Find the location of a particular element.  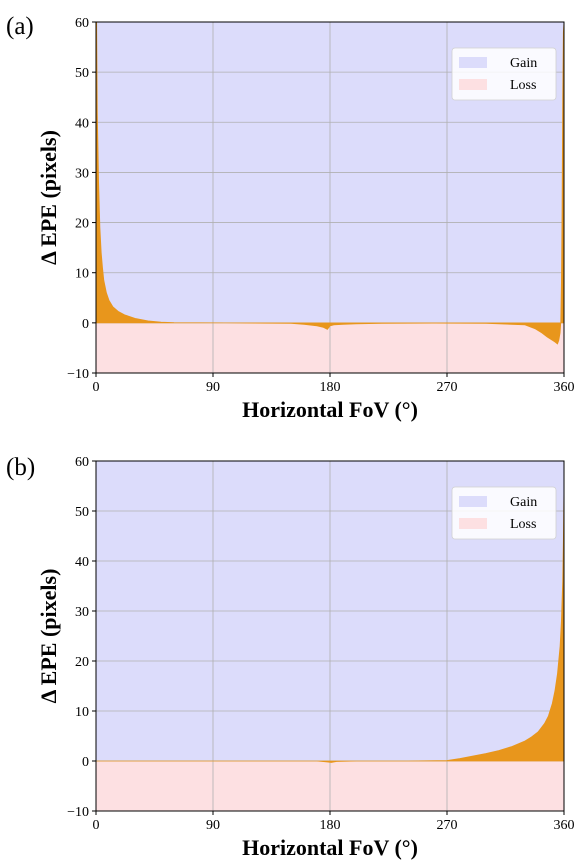

panel-label: (a) is located at coordinates (20, 26).